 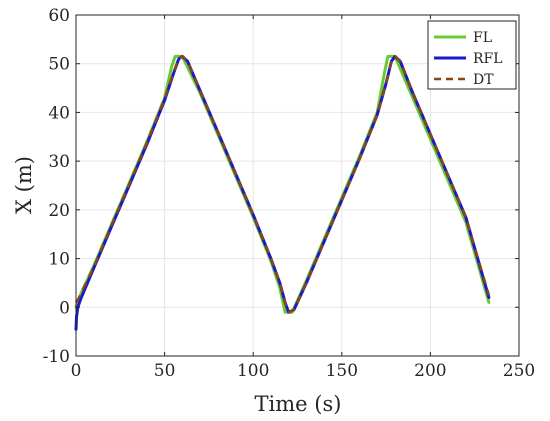 What do you see at coordinates (298, 404) in the screenshot?
I see `x-axis-label: Time (s)` at bounding box center [298, 404].